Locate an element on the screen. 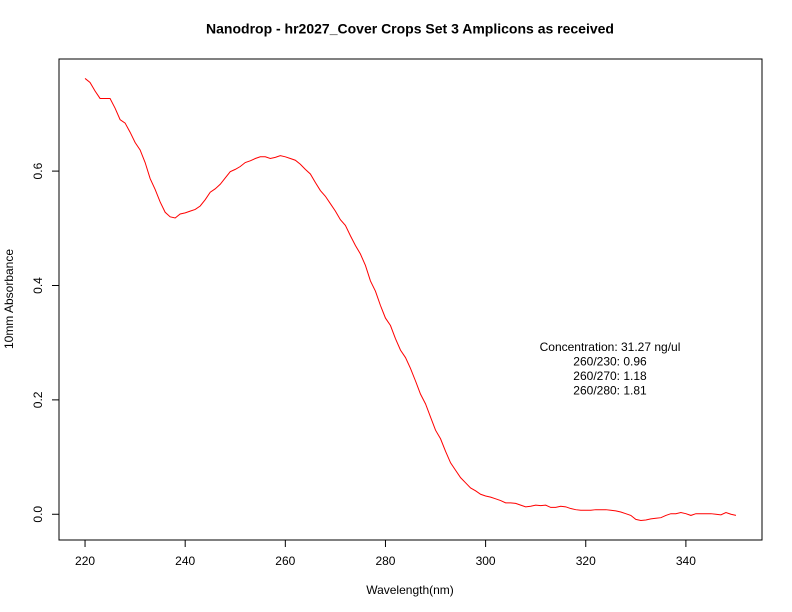 This screenshot has width=792, height=612. x-tick-label: 280 is located at coordinates (385, 561).